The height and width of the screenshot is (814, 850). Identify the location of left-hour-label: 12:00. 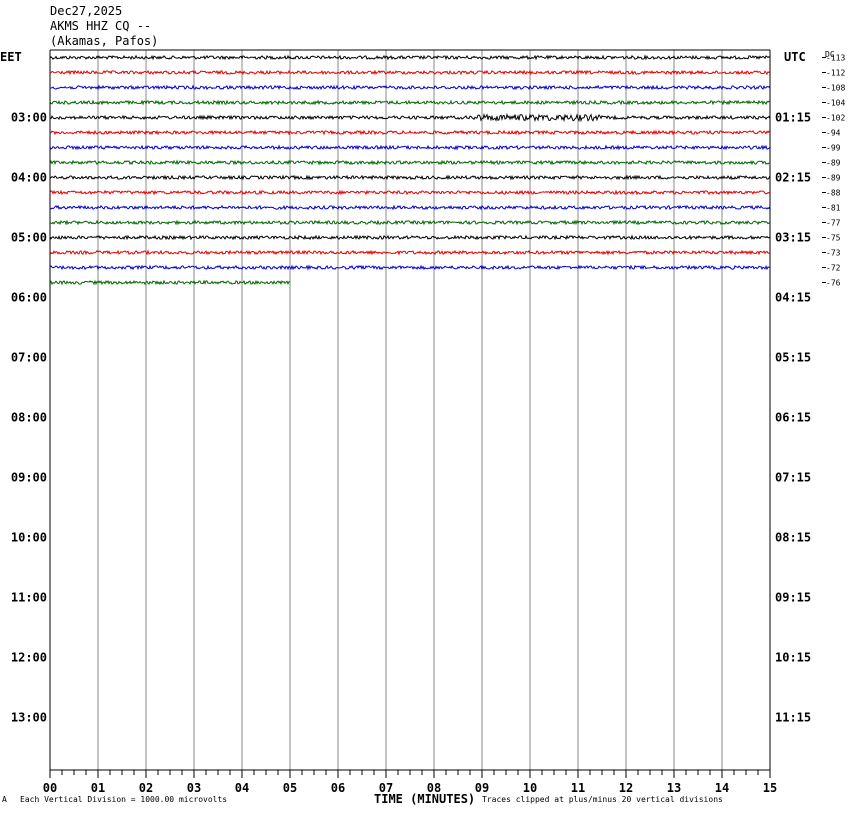
(29, 658).